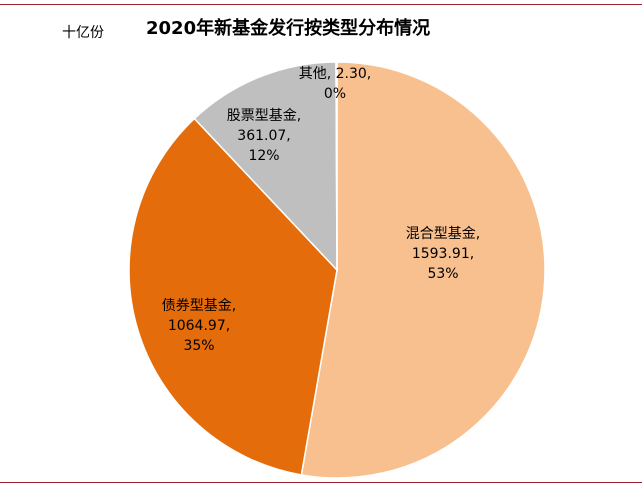 This screenshot has width=642, height=487. What do you see at coordinates (288, 28) in the screenshot?
I see `chart-title: 2020年新基金发行按类型分布情况` at bounding box center [288, 28].